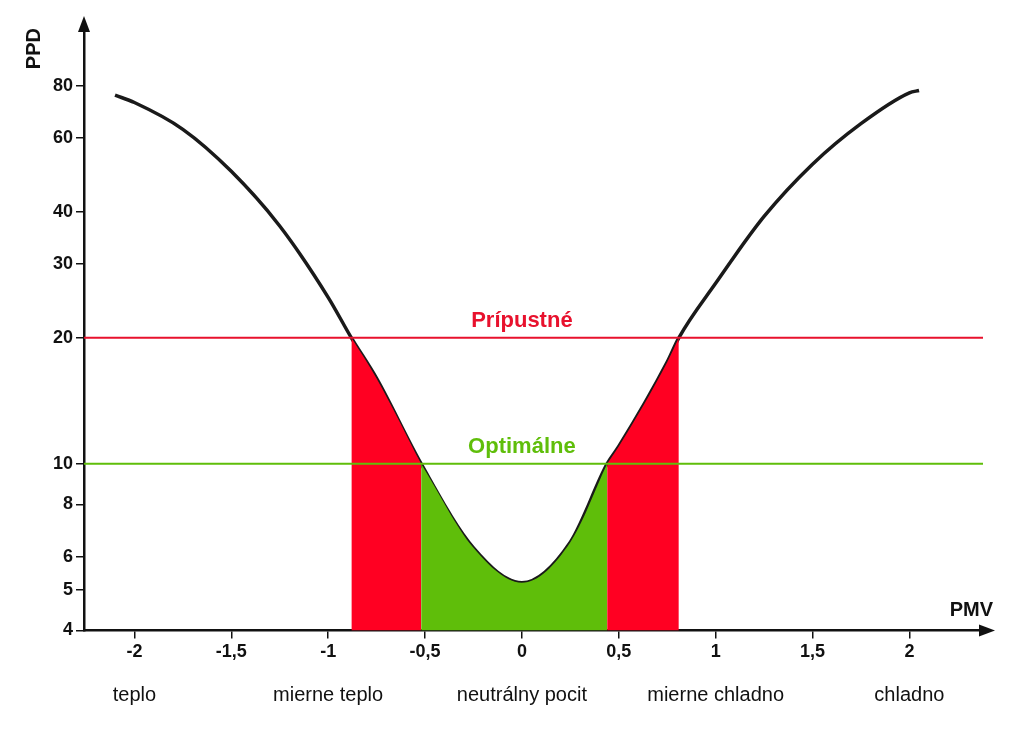  Describe the element at coordinates (134, 693) in the screenshot. I see `text: teplo` at that location.